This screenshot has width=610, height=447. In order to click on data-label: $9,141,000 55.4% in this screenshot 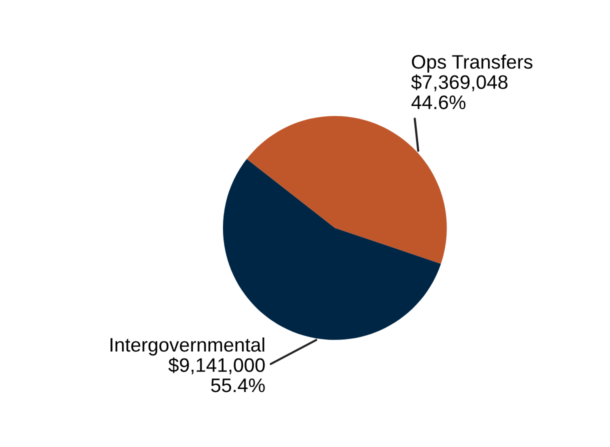, I will do `click(216, 374)`.